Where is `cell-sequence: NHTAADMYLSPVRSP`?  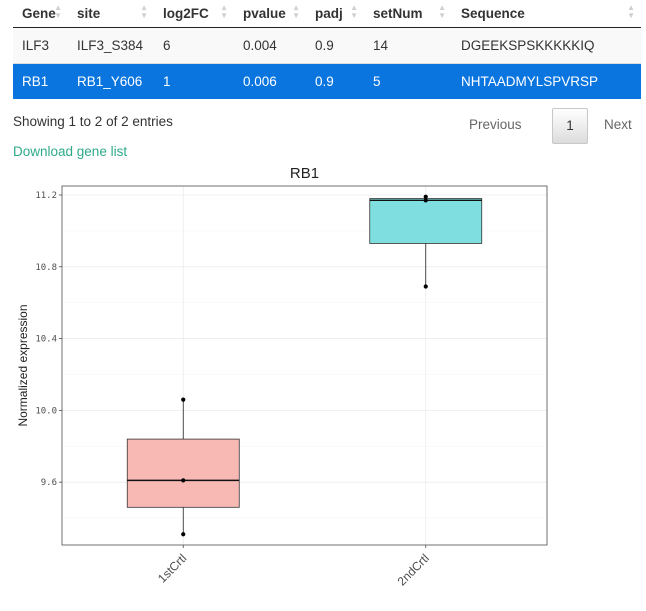 cell-sequence: NHTAADMYLSPVRSP is located at coordinates (546, 81).